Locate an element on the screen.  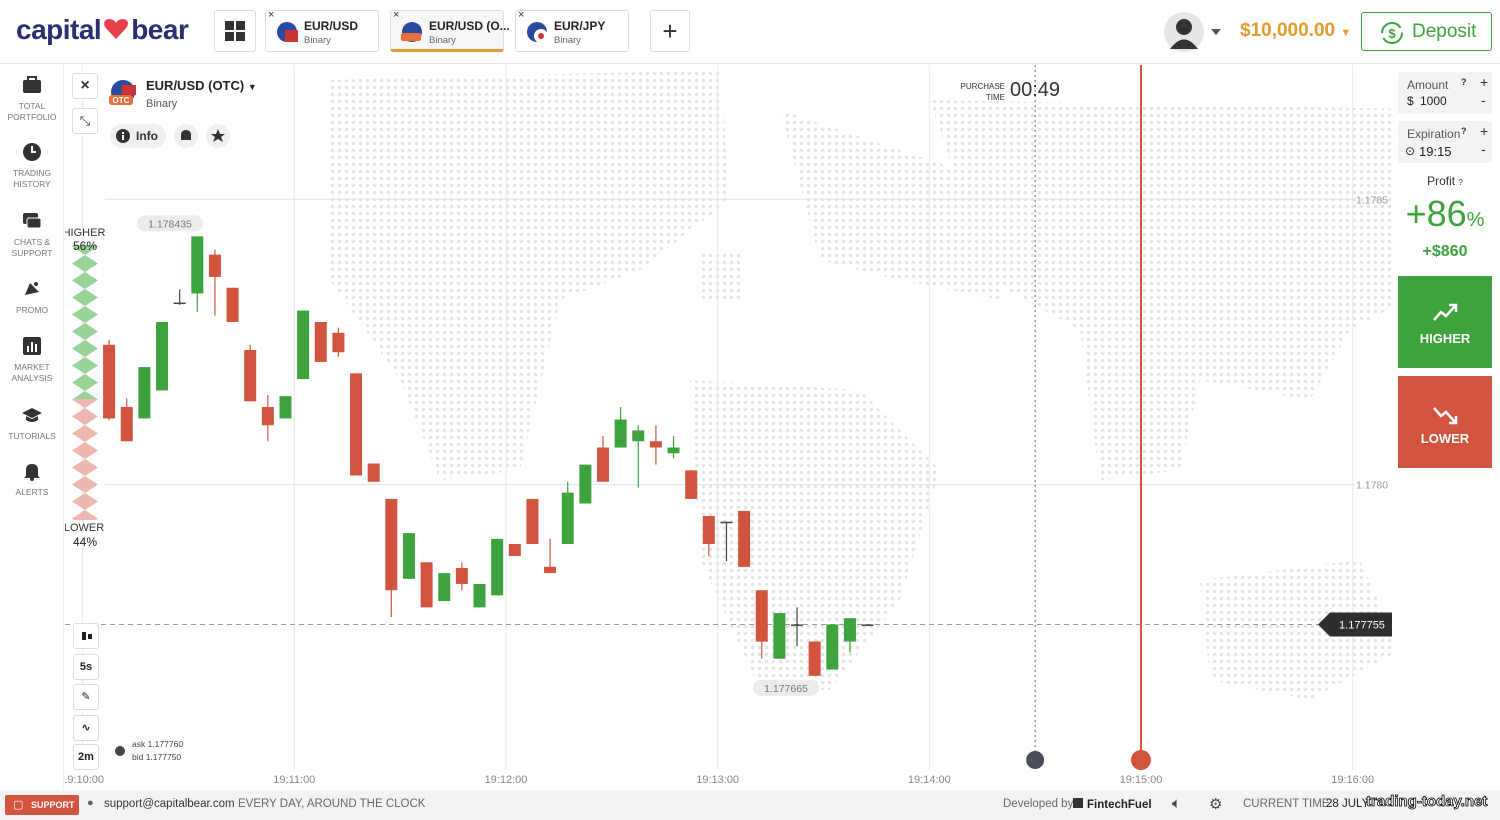
increase-amount: + is located at coordinates (1484, 82).